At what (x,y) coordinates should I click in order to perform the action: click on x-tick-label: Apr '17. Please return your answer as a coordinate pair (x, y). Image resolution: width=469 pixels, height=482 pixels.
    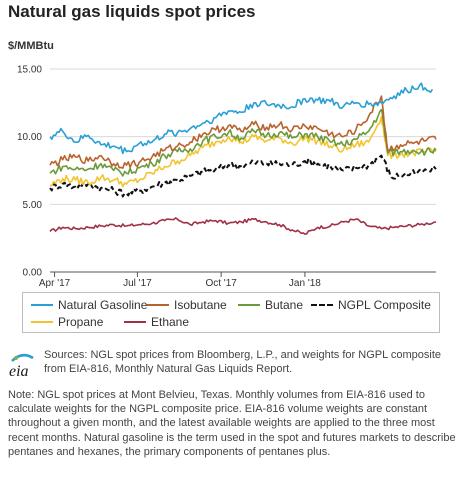
    Looking at the image, I should click on (55, 283).